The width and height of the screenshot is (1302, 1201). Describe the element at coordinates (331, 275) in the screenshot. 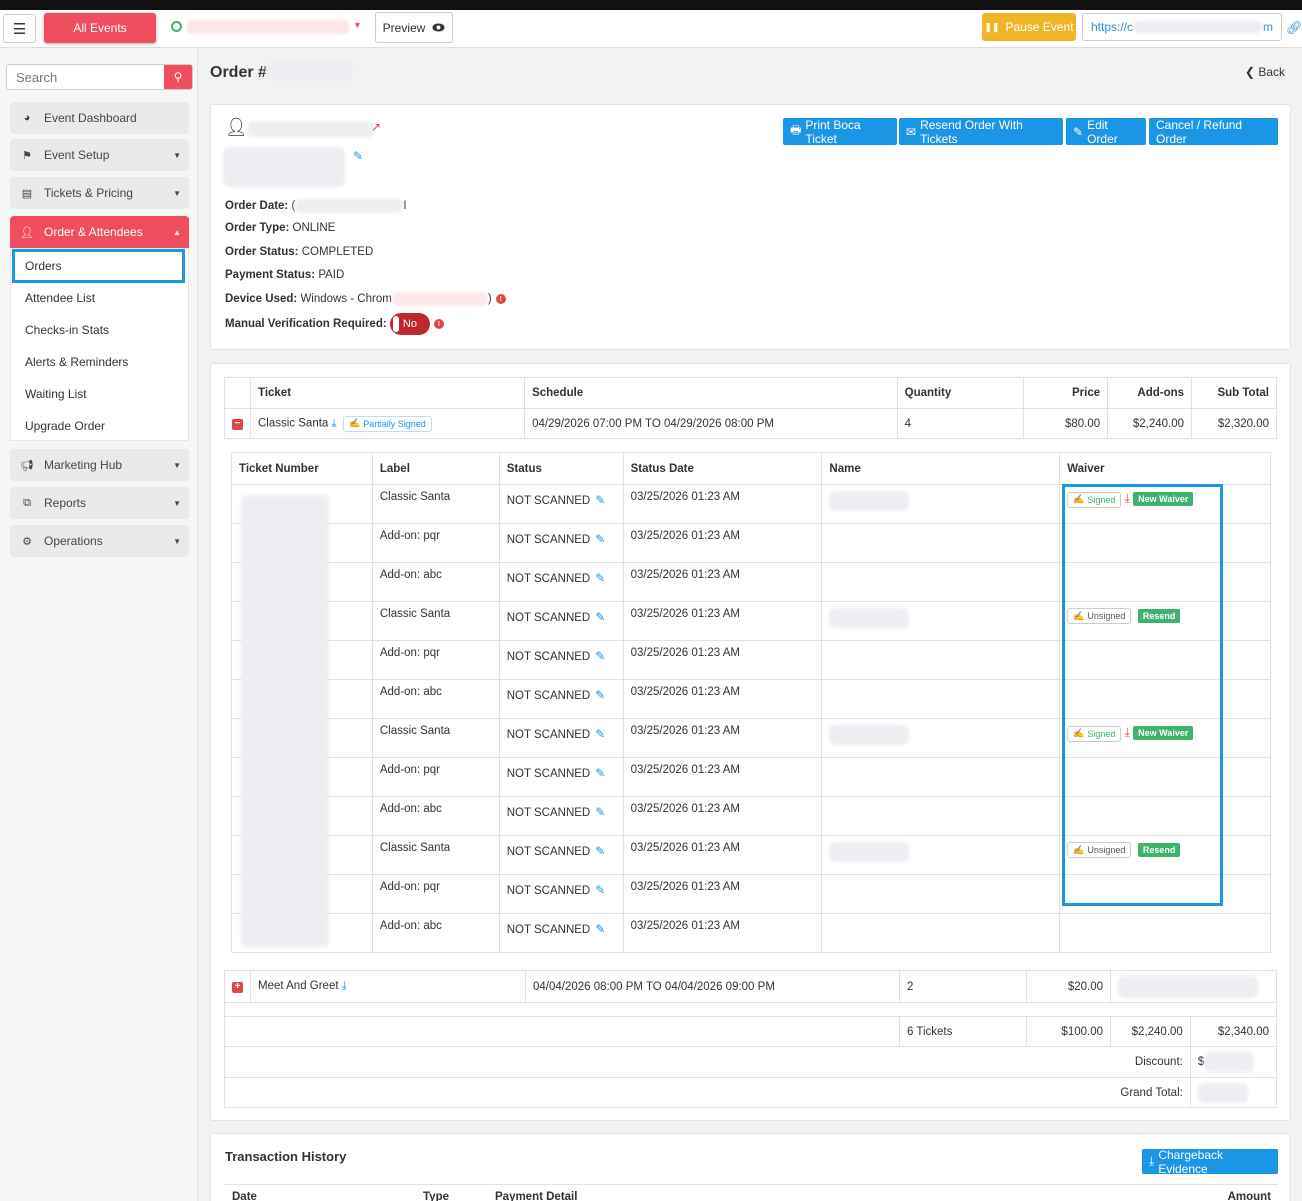

I see `payment-status-value: PAID` at that location.